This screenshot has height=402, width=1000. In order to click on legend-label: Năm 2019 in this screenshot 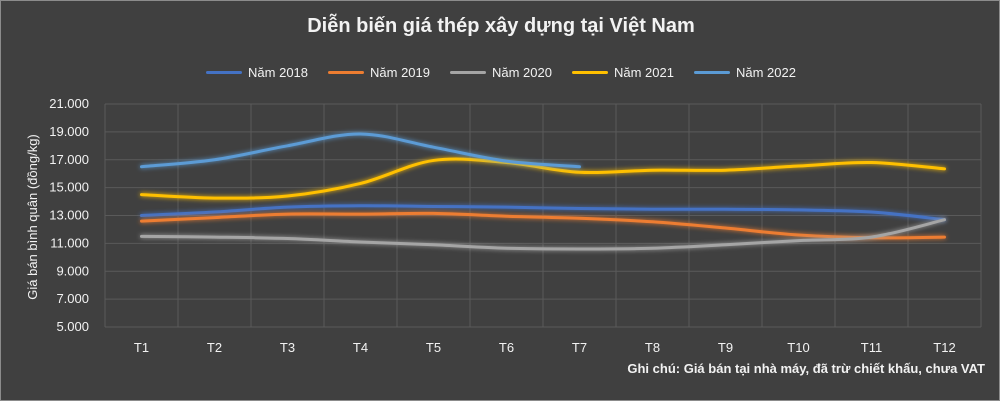, I will do `click(400, 72)`.